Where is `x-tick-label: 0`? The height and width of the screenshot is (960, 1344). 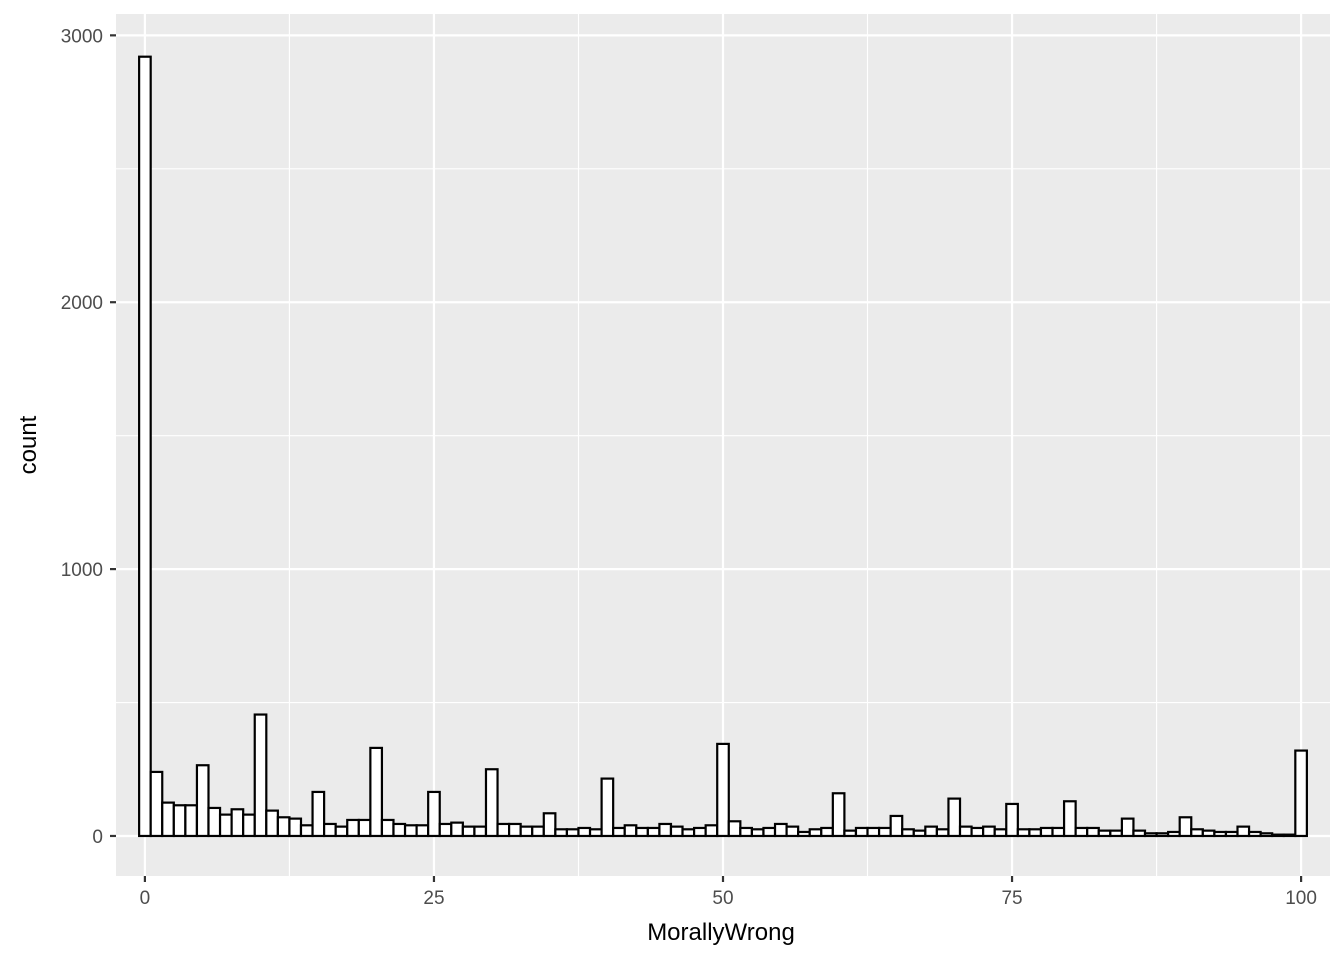
x-tick-label: 0 is located at coordinates (145, 898).